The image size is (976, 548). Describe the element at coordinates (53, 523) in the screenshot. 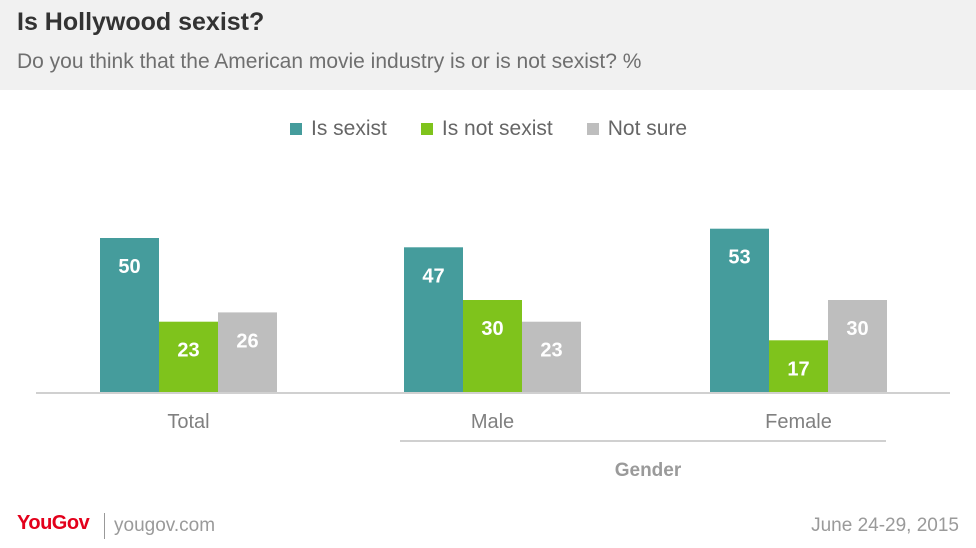

I see `yougov-logo: YouGov` at that location.